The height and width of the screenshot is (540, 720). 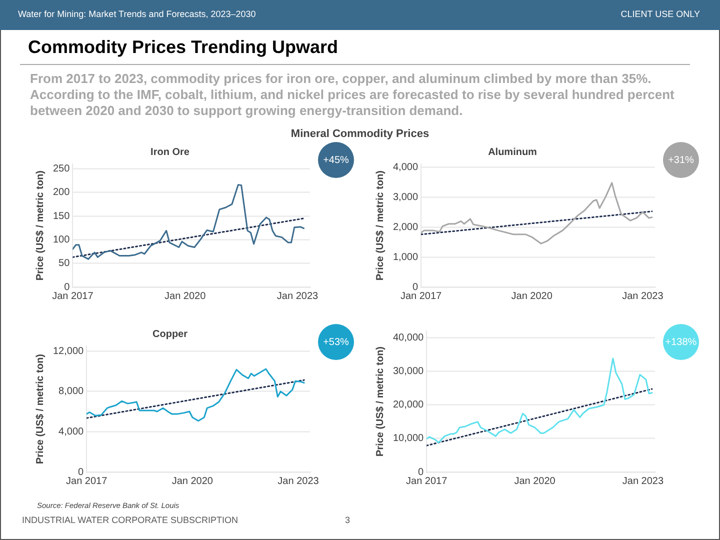 I want to click on y-tick-label: 30,000, so click(x=408, y=372).